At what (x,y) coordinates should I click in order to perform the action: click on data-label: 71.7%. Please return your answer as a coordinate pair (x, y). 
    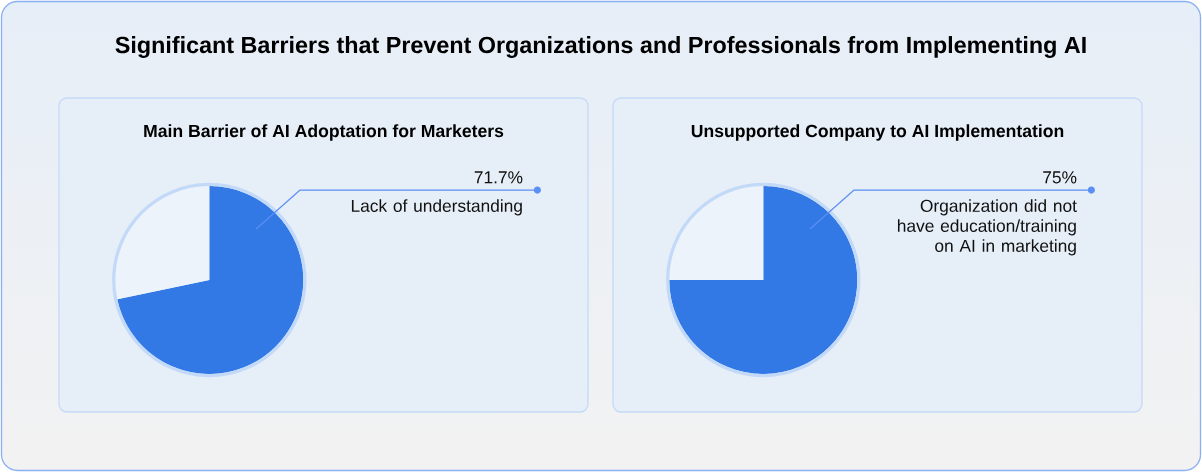
    Looking at the image, I should click on (498, 177).